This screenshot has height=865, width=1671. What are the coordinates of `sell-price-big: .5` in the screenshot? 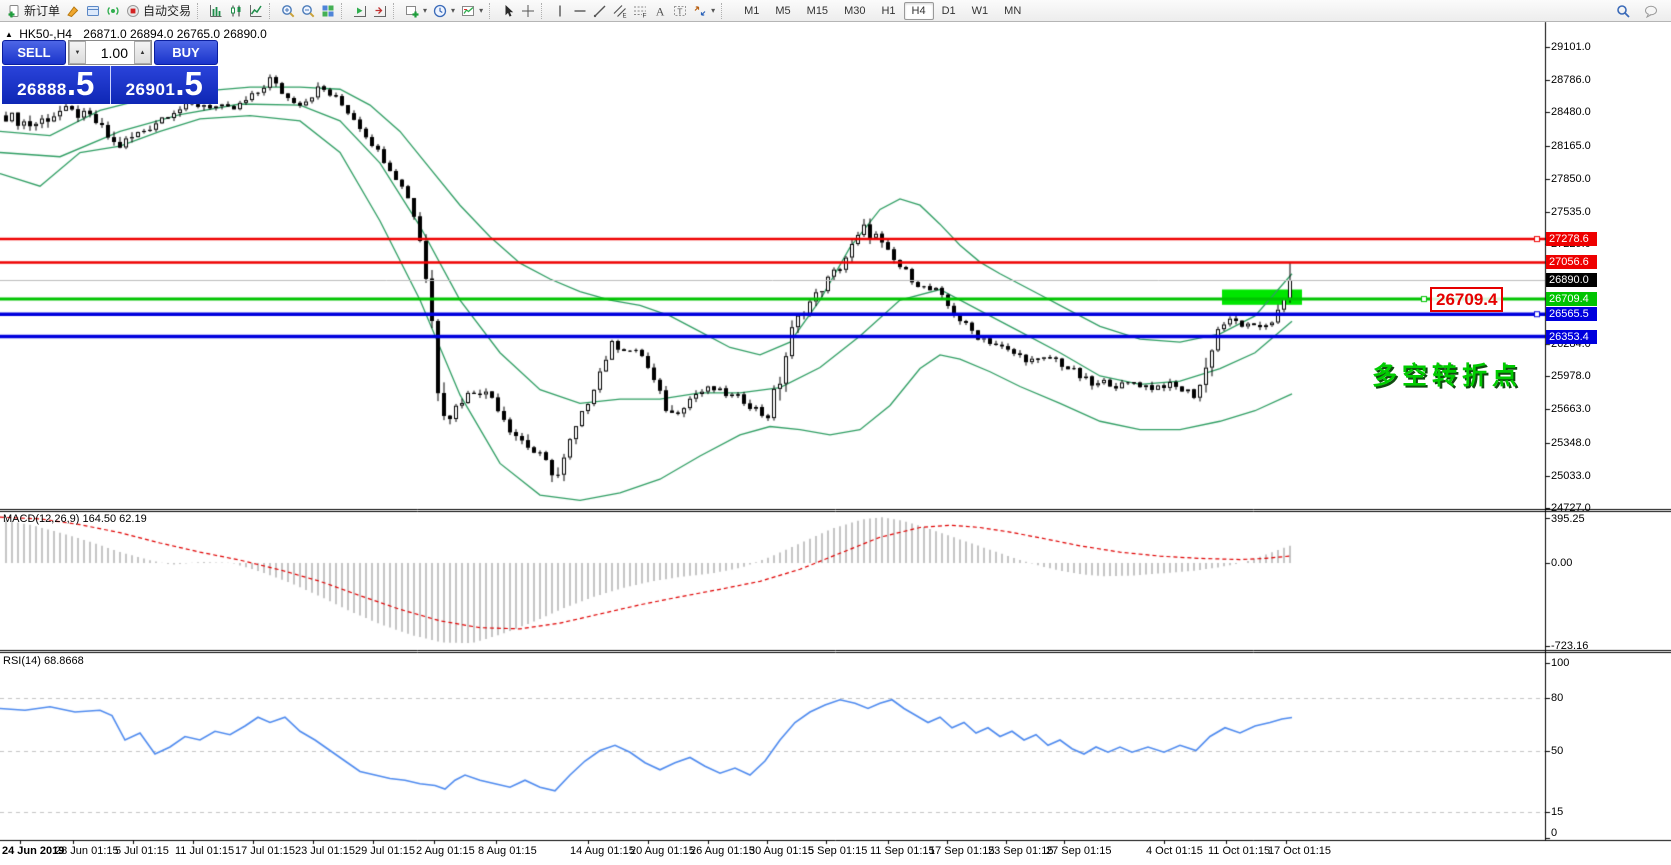 It's located at (80, 83).